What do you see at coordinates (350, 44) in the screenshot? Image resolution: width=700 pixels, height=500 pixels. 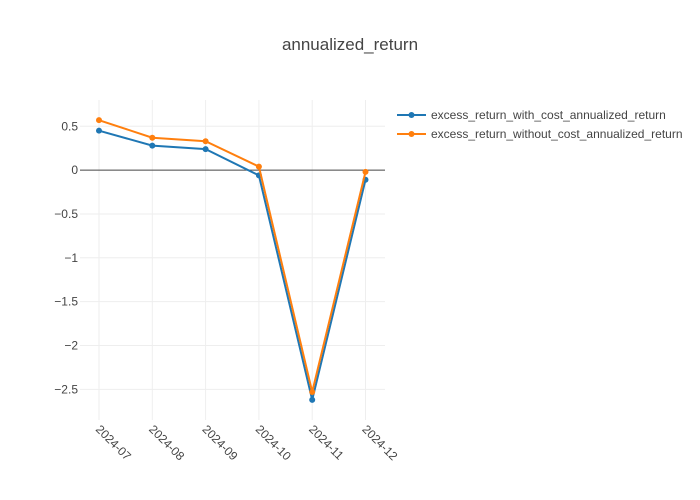 I see `chart-title: annualized_return` at bounding box center [350, 44].